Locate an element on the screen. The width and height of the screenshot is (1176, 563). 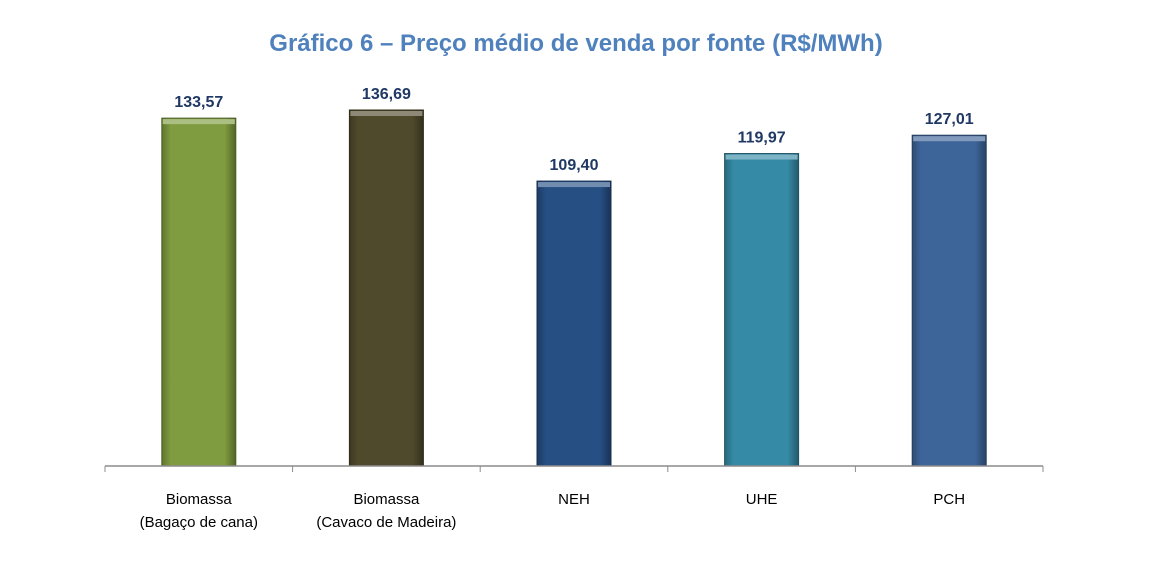
category-label: PCH is located at coordinates (949, 499).